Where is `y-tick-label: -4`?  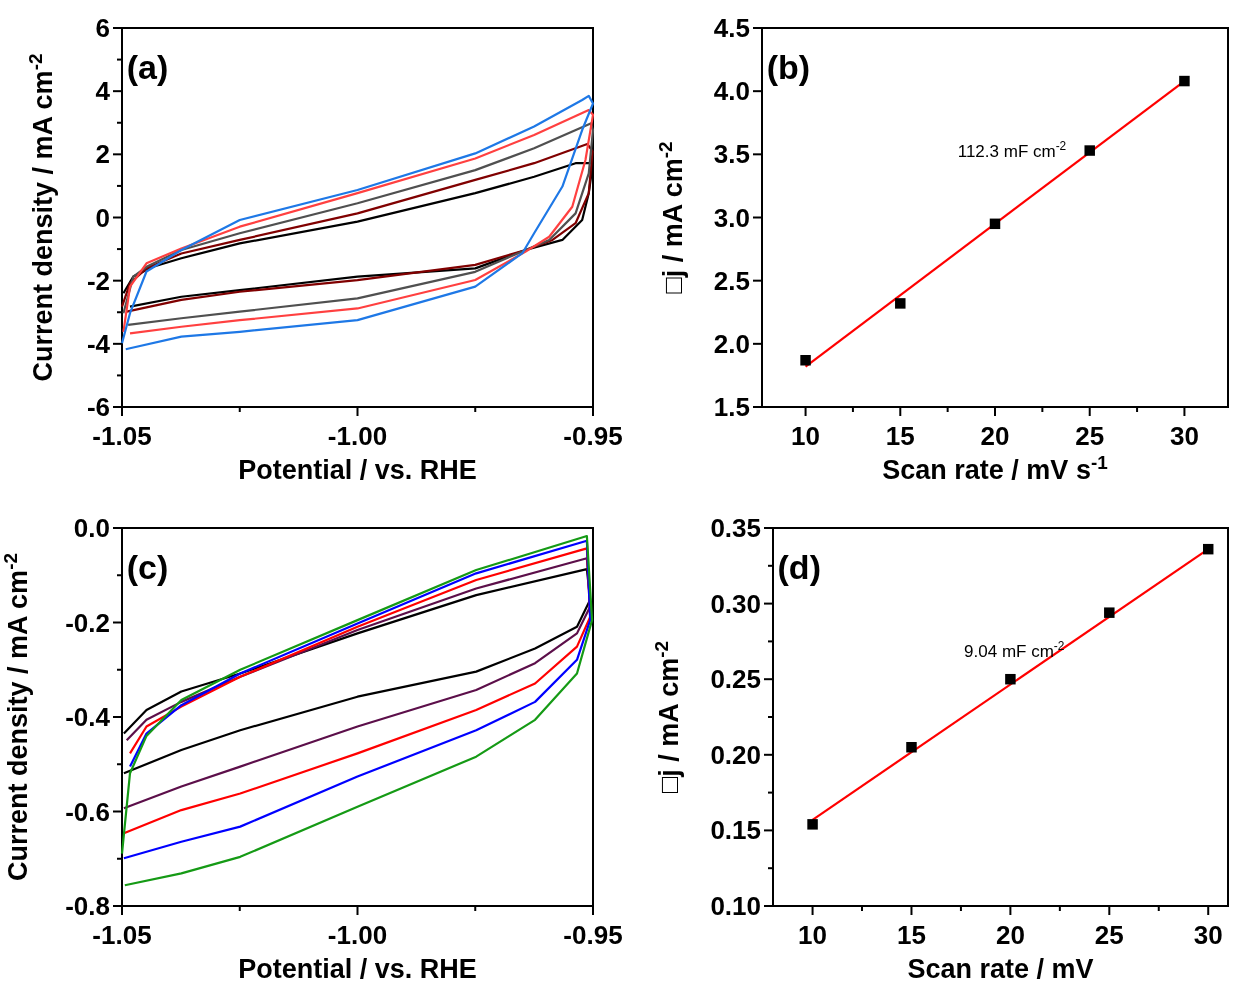 y-tick-label: -4 is located at coordinates (98, 343).